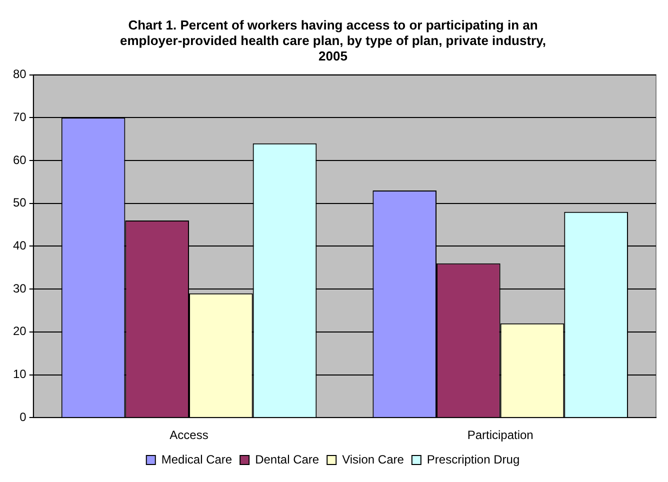  What do you see at coordinates (19, 331) in the screenshot?
I see `y-tick-label: 20` at bounding box center [19, 331].